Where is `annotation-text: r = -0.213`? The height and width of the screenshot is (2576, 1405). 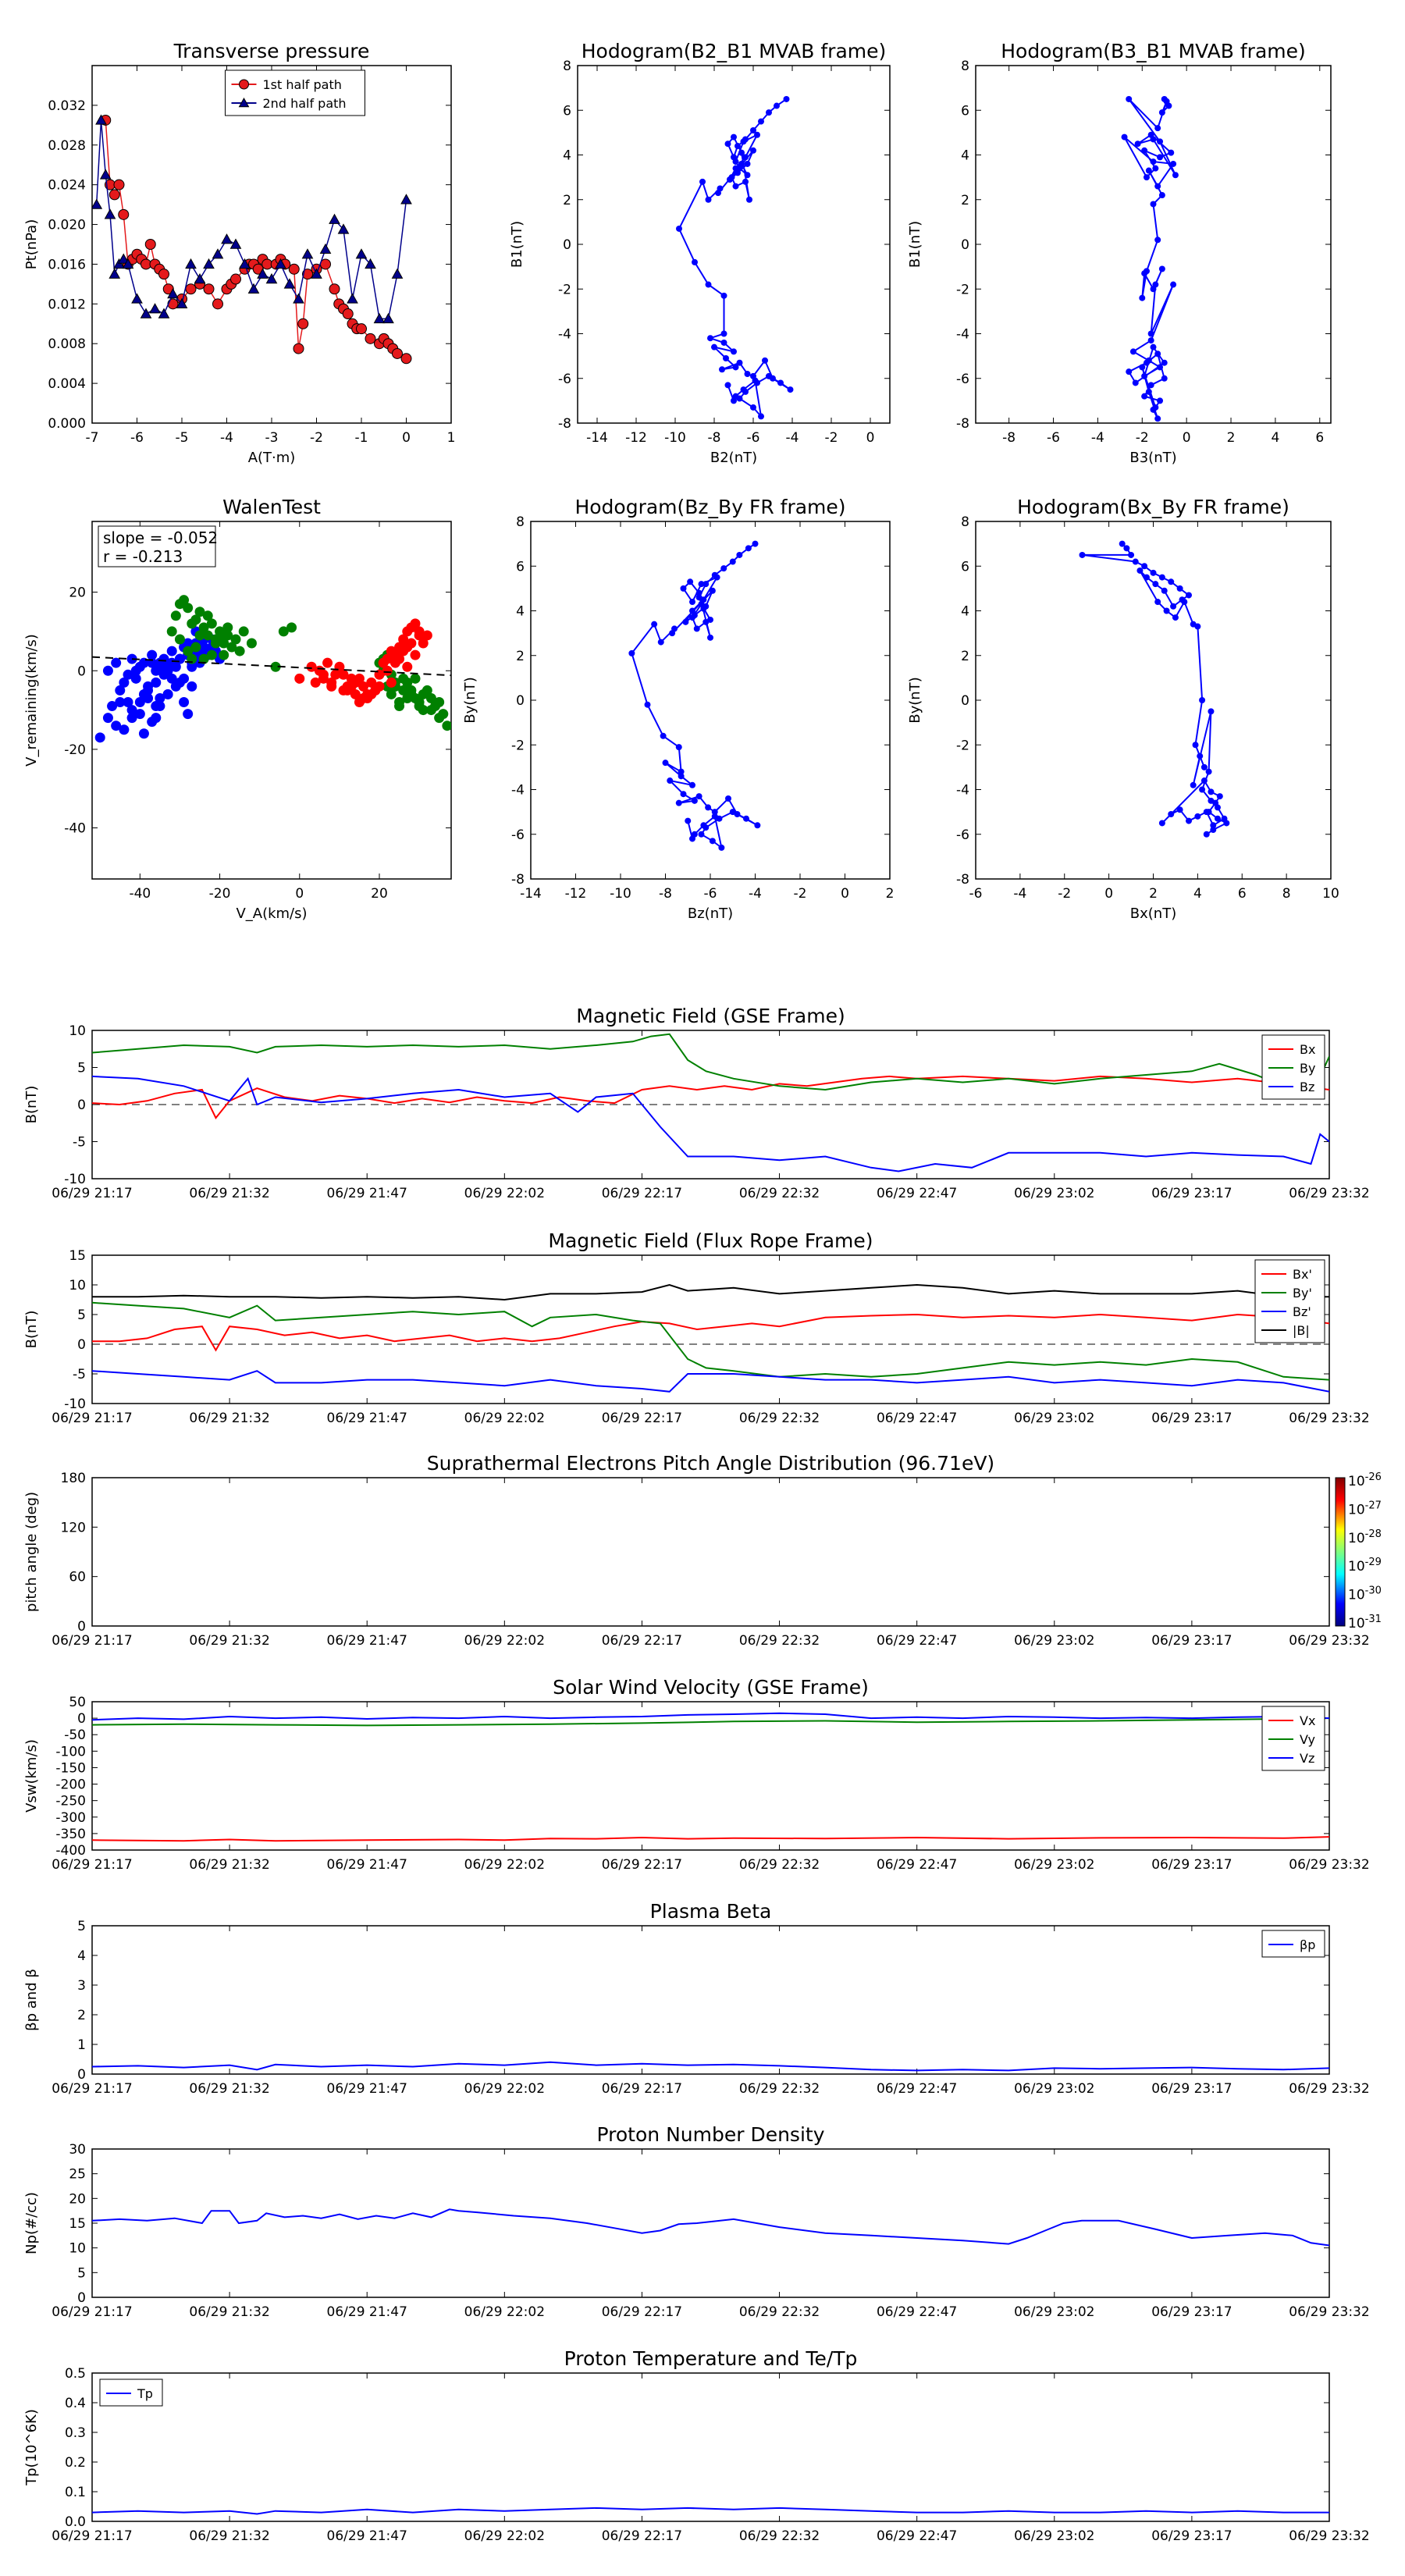 annotation-text: r = -0.213 is located at coordinates (143, 556).